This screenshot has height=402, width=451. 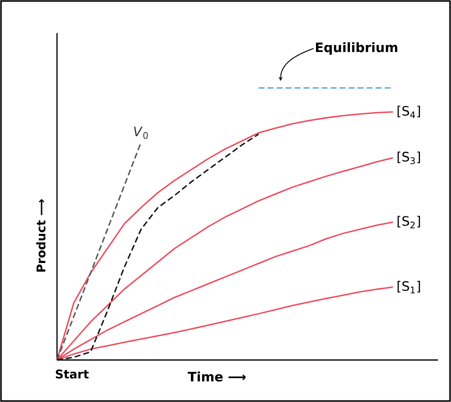 I want to click on series-label: V$_{0}$, so click(x=141, y=132).